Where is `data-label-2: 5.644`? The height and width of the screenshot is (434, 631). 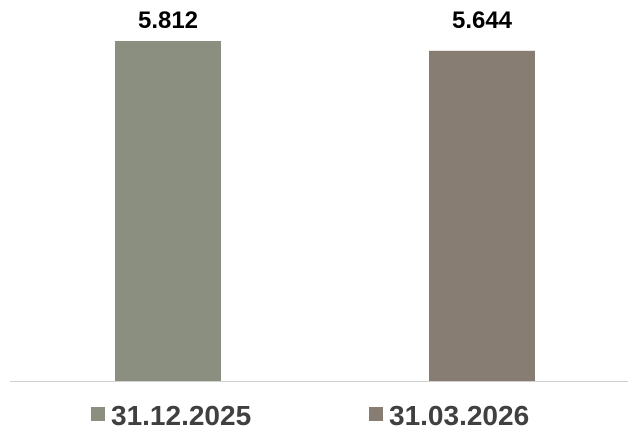 data-label-2: 5.644 is located at coordinates (482, 20).